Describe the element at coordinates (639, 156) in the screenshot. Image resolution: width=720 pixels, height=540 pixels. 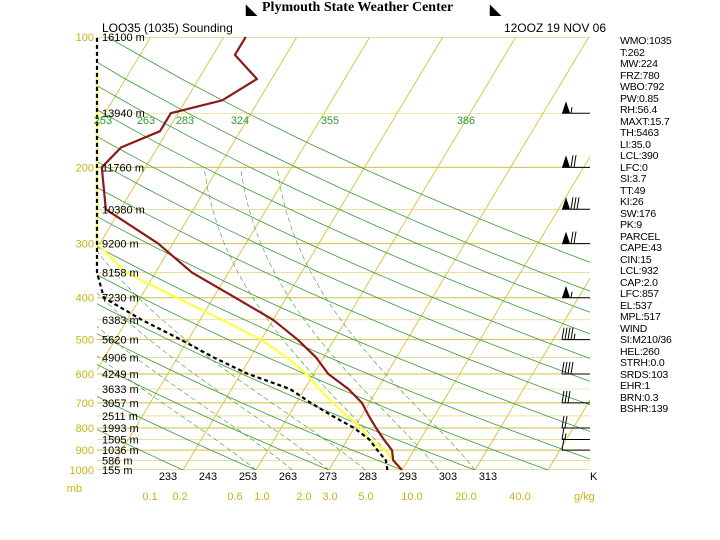
I see `index-row: LCL:390` at that location.